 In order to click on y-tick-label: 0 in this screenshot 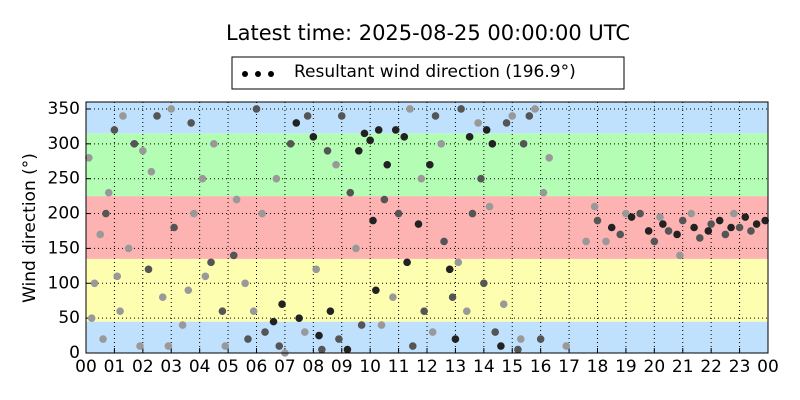, I will do `click(74, 353)`.